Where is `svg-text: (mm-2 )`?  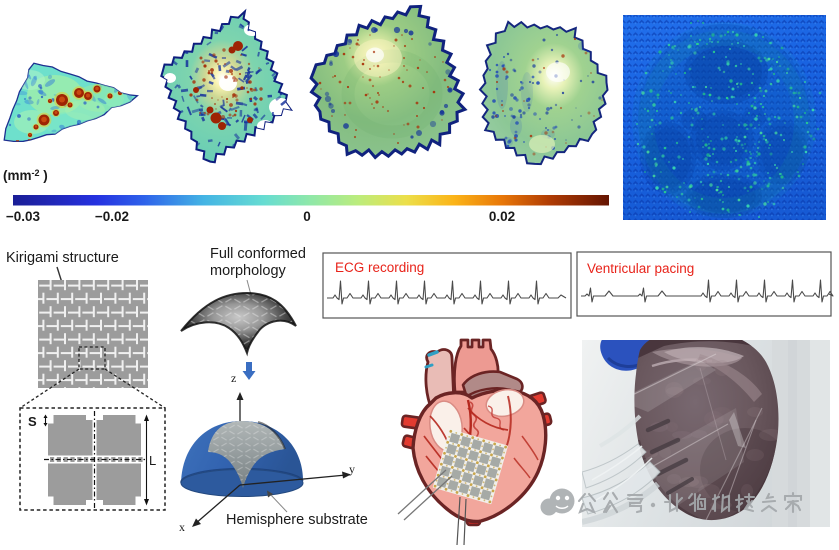 svg-text: (mm-2 ) is located at coordinates (25, 175).